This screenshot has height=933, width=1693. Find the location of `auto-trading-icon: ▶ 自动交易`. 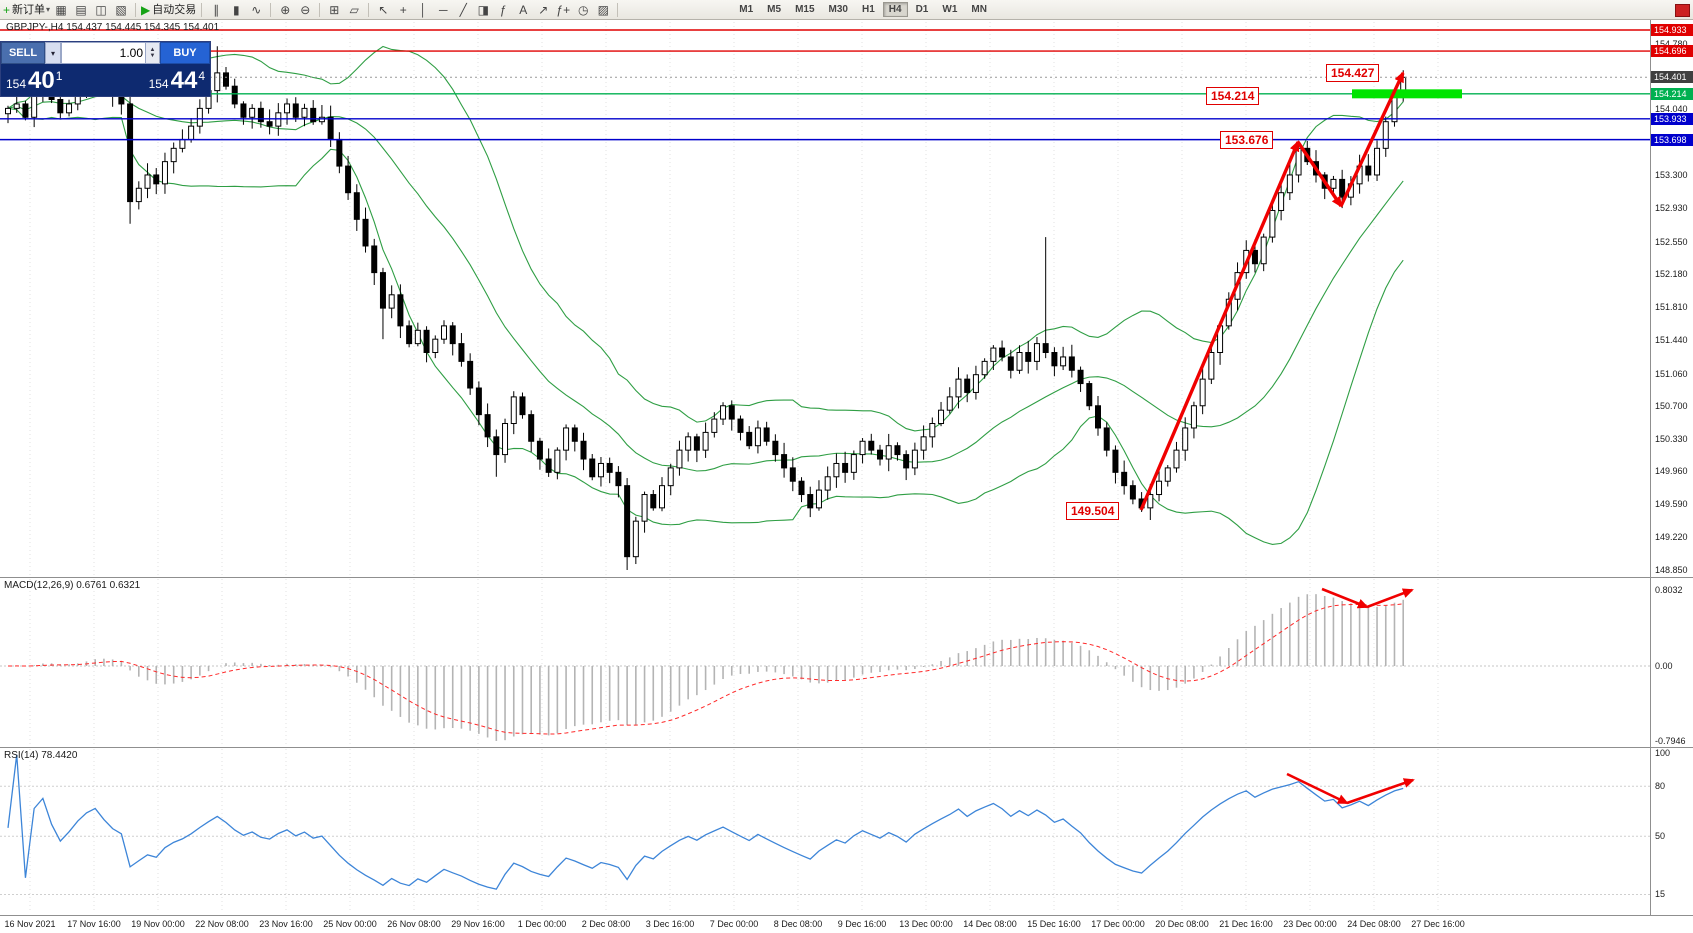

auto-trading-icon: ▶ 自动交易 is located at coordinates (169, 9).